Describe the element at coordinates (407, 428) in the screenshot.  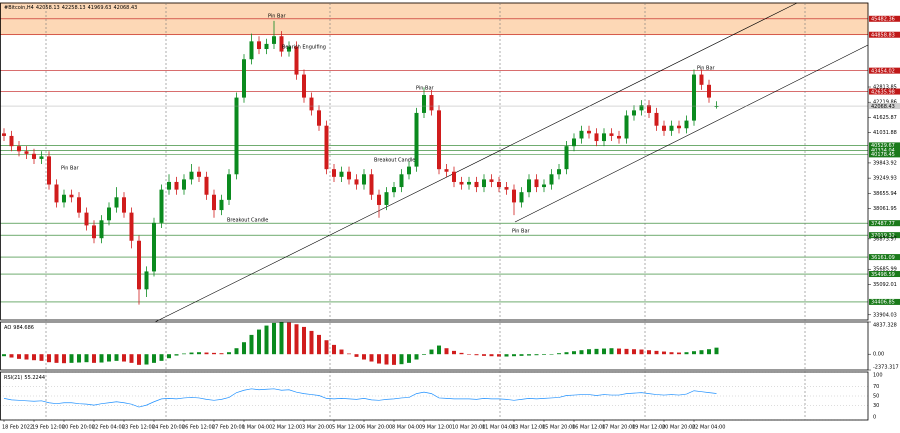
I see `x-tick-label: 8 Mar 04:00` at that location.